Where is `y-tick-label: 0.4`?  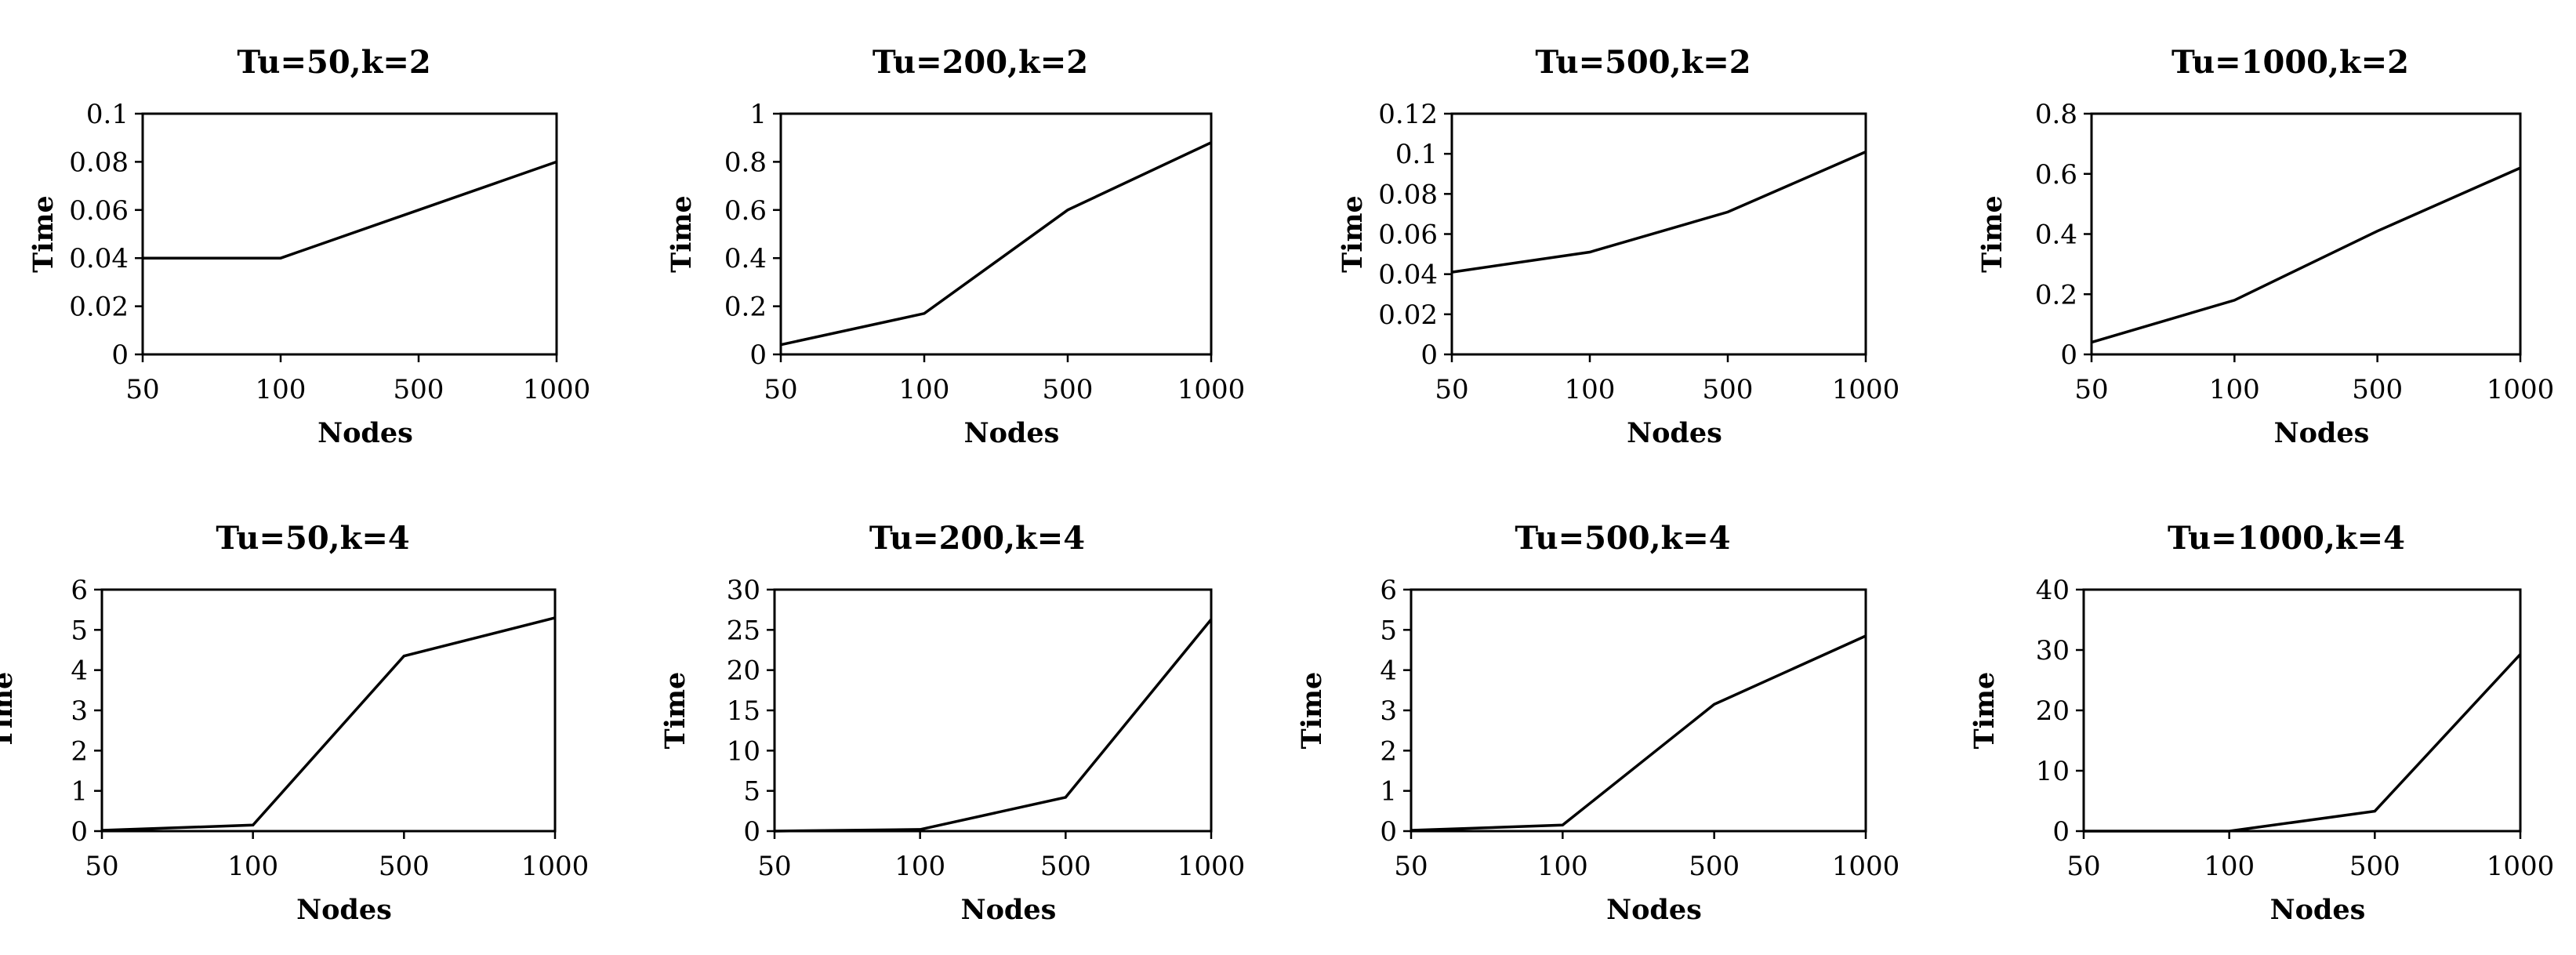 y-tick-label: 0.4 is located at coordinates (745, 258).